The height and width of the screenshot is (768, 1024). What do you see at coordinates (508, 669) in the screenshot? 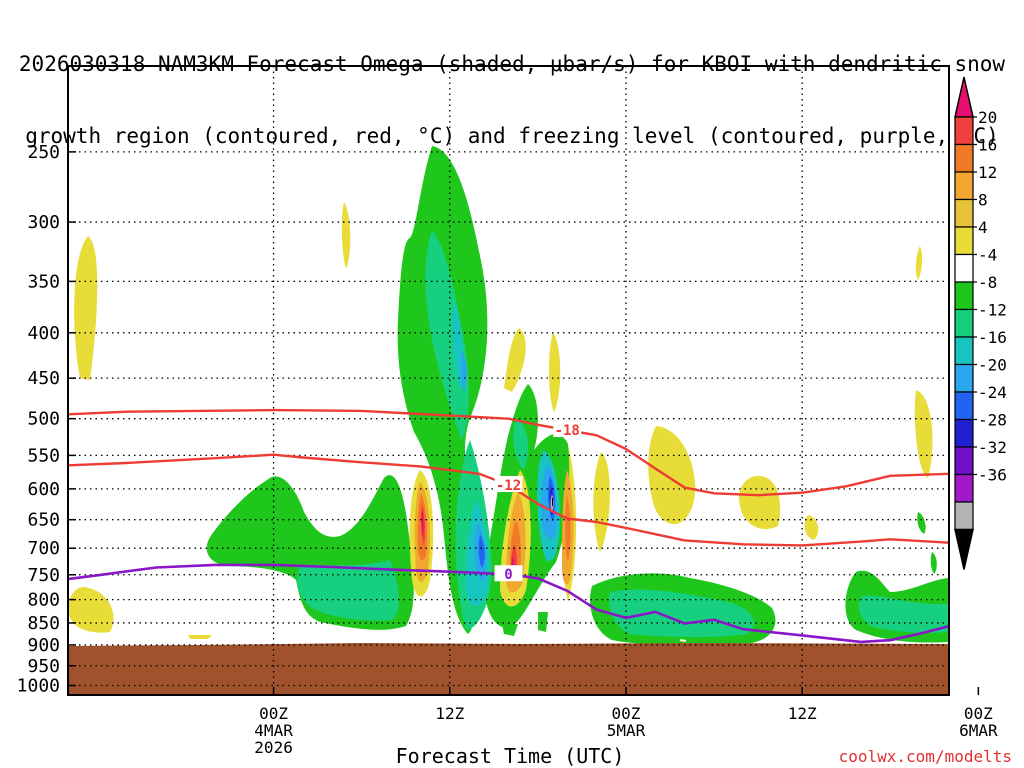
I see `terrain-fill` at bounding box center [508, 669].